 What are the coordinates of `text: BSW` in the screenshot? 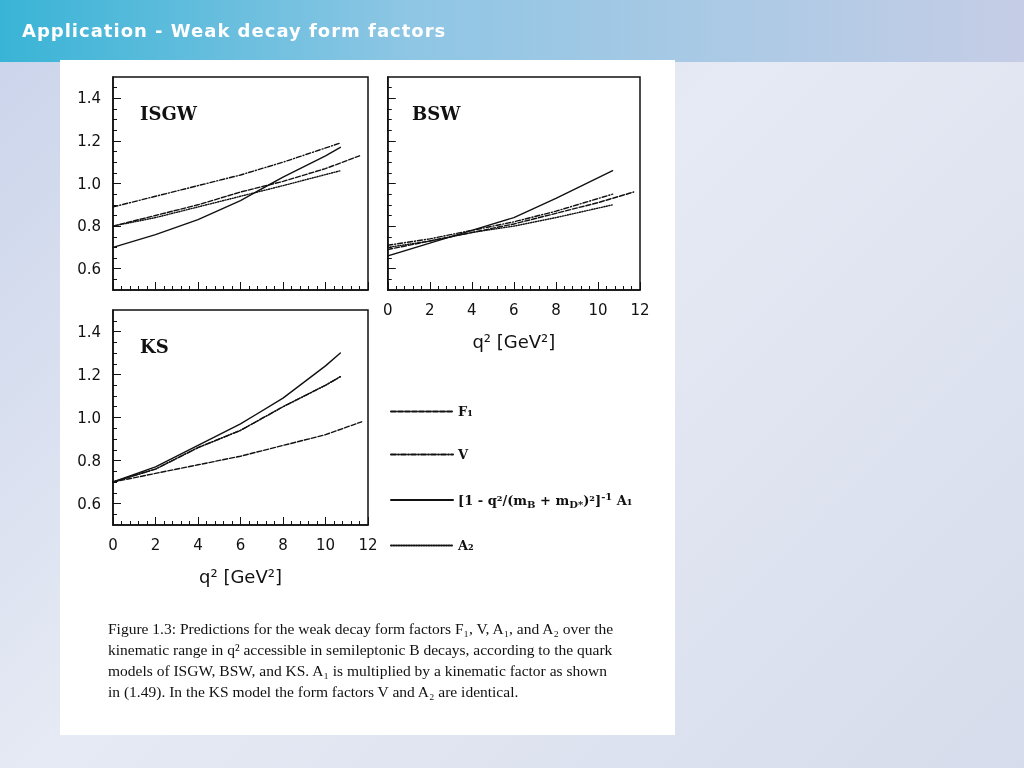 It's located at (437, 113).